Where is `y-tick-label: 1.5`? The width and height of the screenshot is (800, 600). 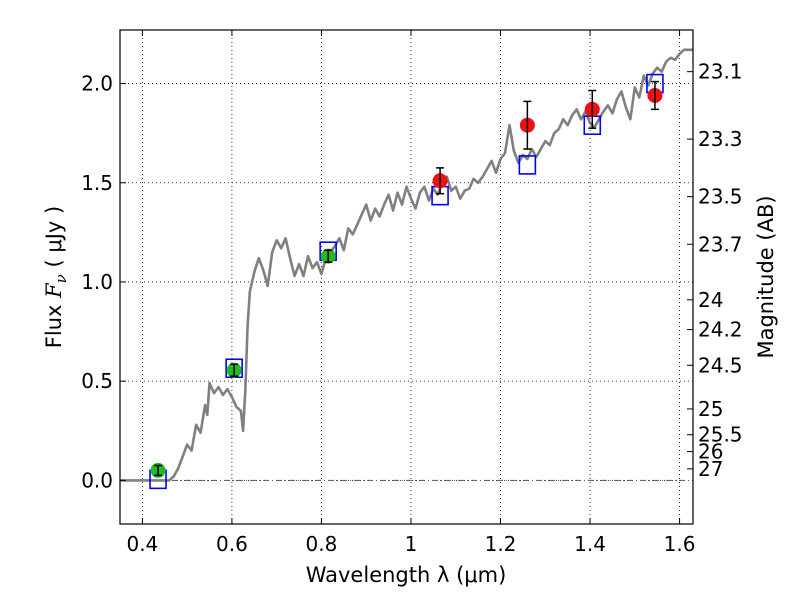 y-tick-label: 1.5 is located at coordinates (97, 183).